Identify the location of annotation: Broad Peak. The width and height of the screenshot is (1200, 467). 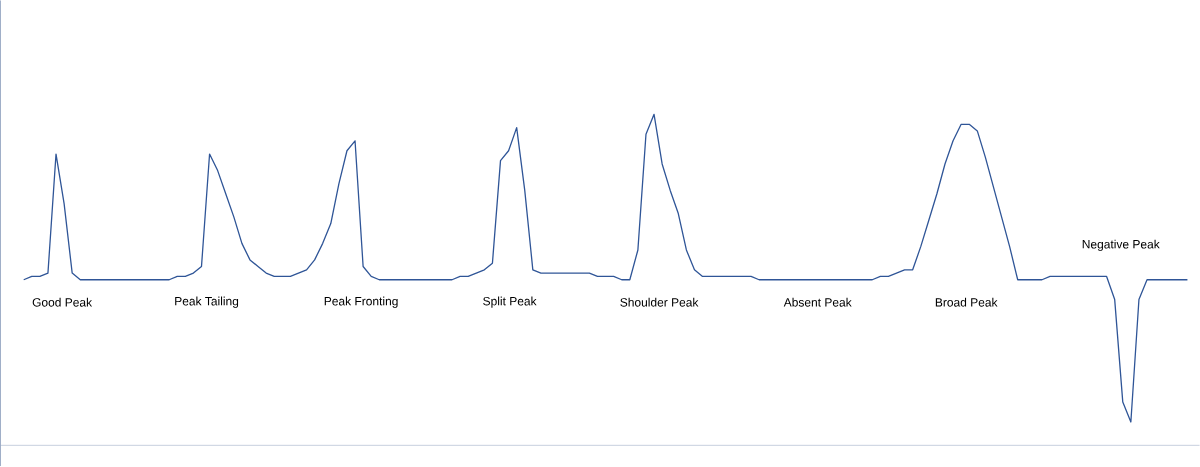
(966, 302).